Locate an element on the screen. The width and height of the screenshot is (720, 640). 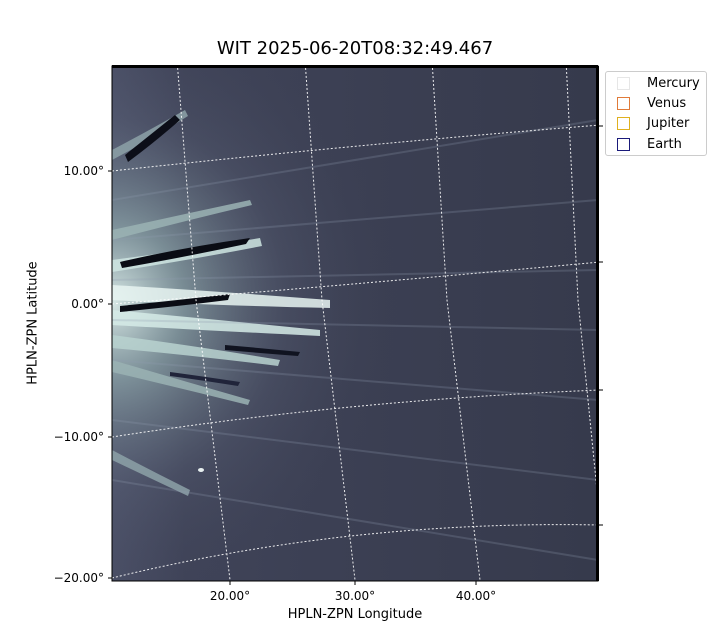
y-tick-label: 0.00° is located at coordinates (87, 304).